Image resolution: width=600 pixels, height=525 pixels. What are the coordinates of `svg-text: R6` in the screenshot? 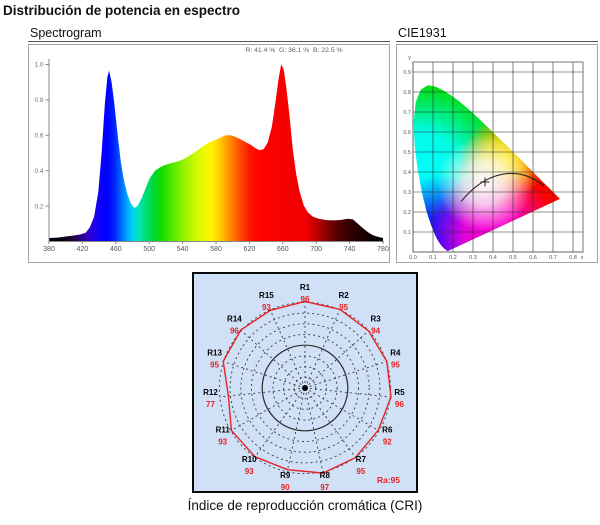 It's located at (387, 430).